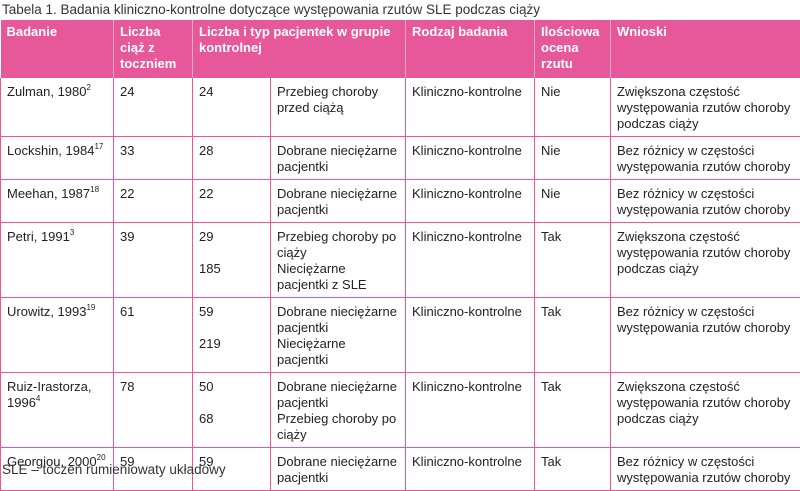  I want to click on study-cell: Meehan, 198718, so click(57, 201).